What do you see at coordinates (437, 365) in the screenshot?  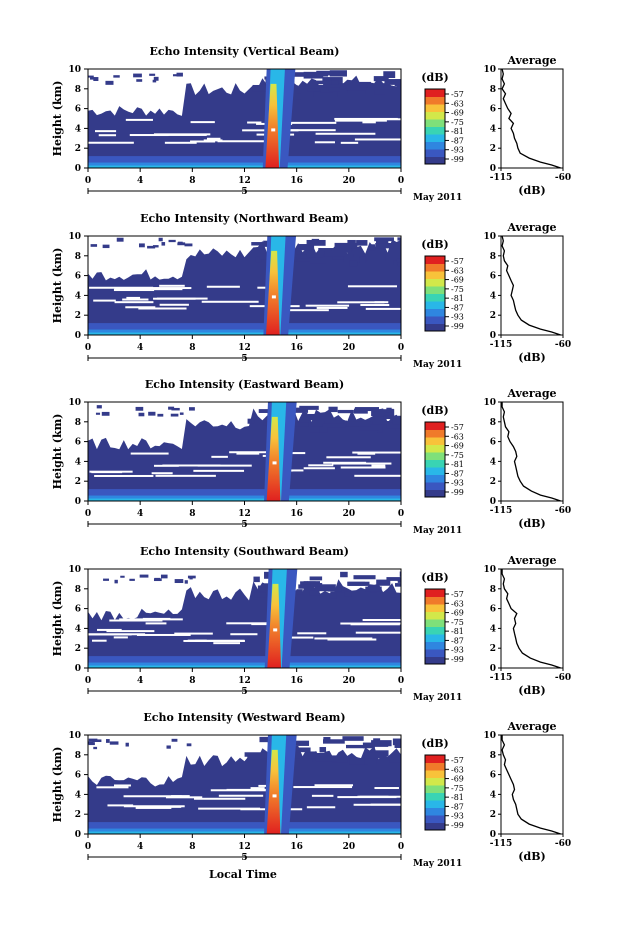 I see `date-label: May 2011` at bounding box center [437, 365].